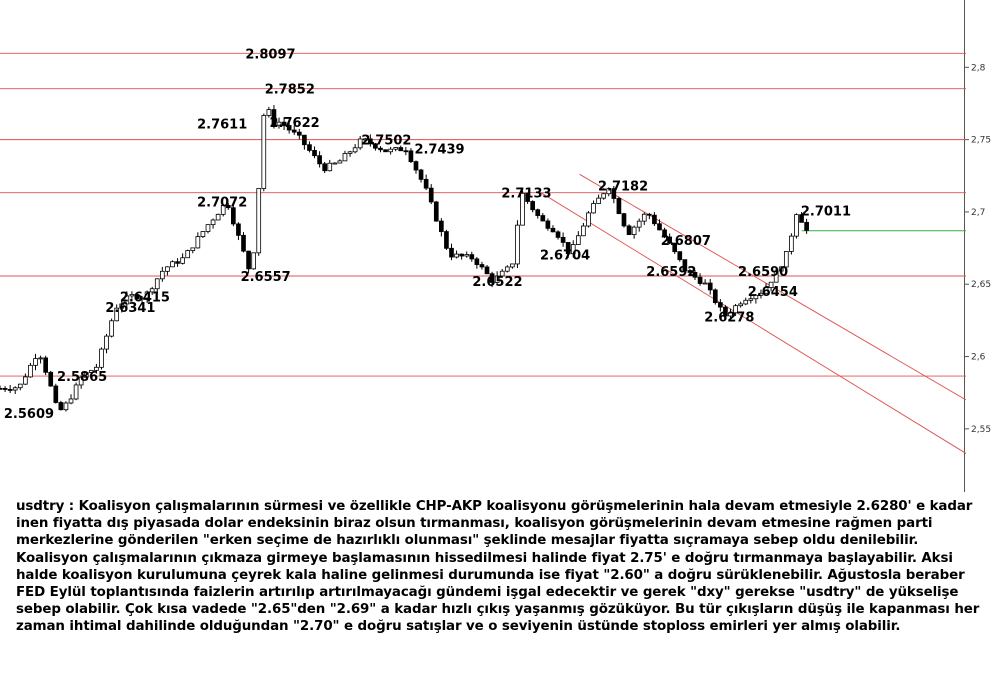  What do you see at coordinates (763, 272) in the screenshot?
I see `price-level-label: 2.6590` at bounding box center [763, 272].